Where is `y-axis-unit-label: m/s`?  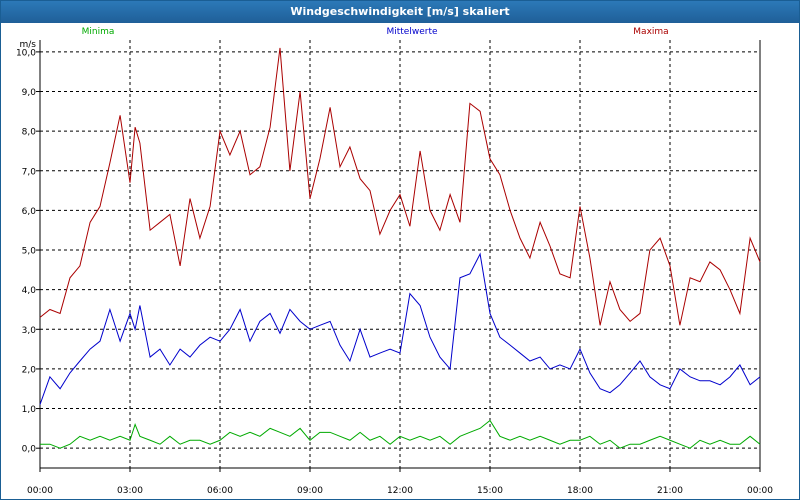
y-axis-unit-label: m/s is located at coordinates (28, 45).